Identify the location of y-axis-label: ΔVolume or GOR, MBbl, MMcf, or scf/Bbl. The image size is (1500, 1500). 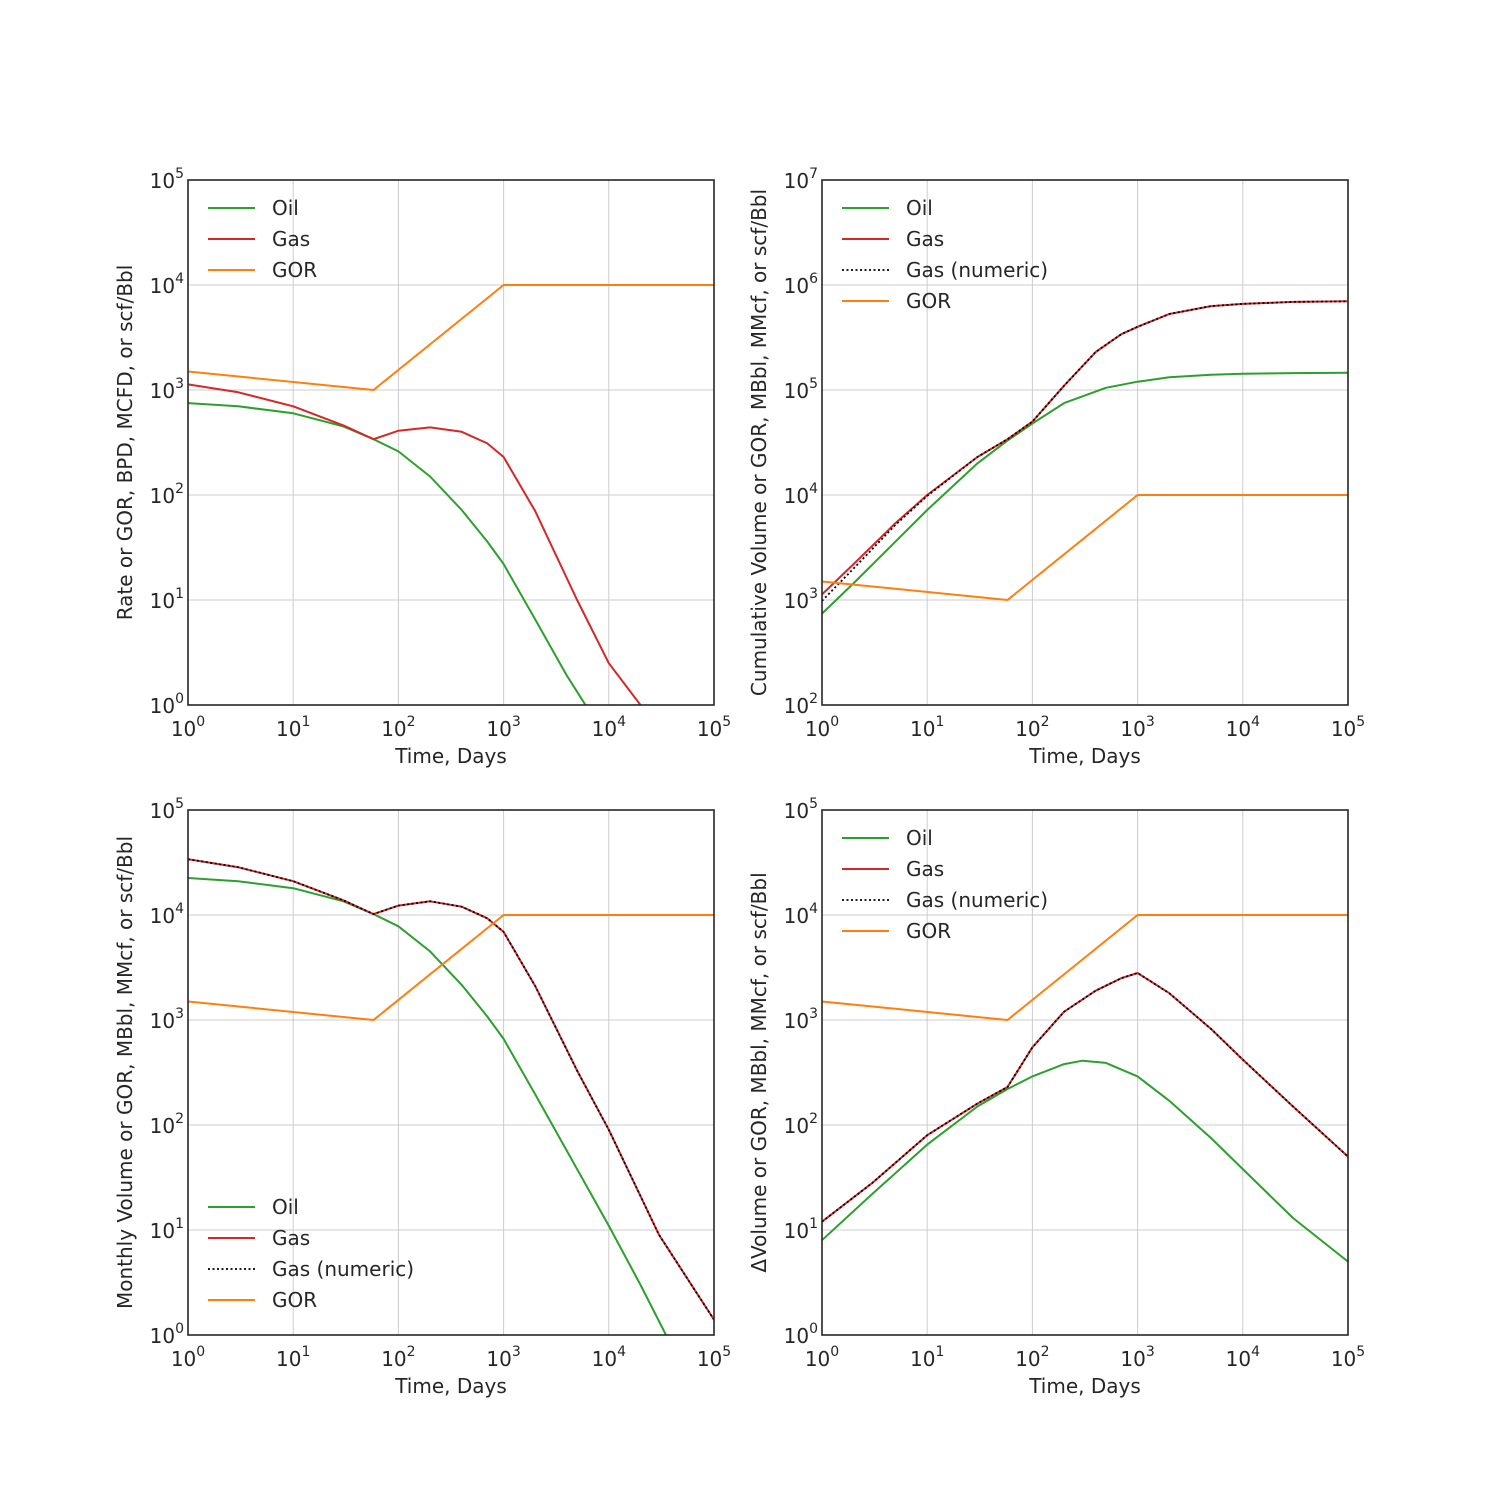
(759, 1072).